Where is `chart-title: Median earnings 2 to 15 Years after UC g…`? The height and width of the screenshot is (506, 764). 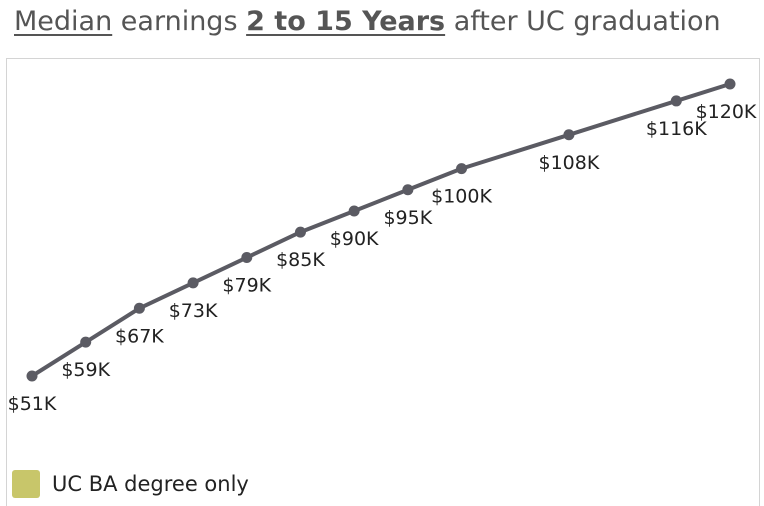
chart-title: Median earnings 2 to 15 Years after UC g… is located at coordinates (367, 22).